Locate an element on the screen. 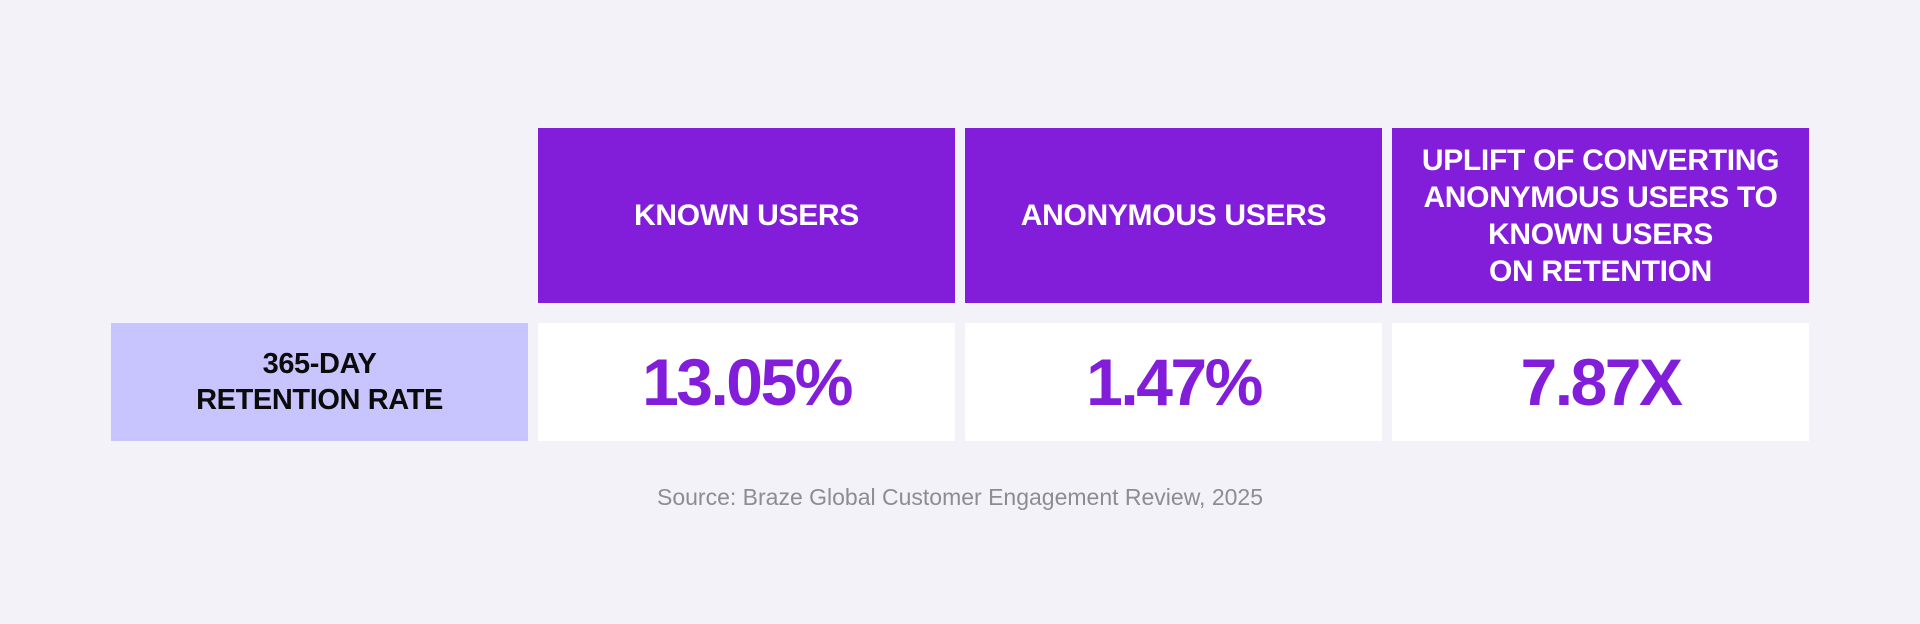  value-cell-uplift: 7.87X is located at coordinates (1600, 382).